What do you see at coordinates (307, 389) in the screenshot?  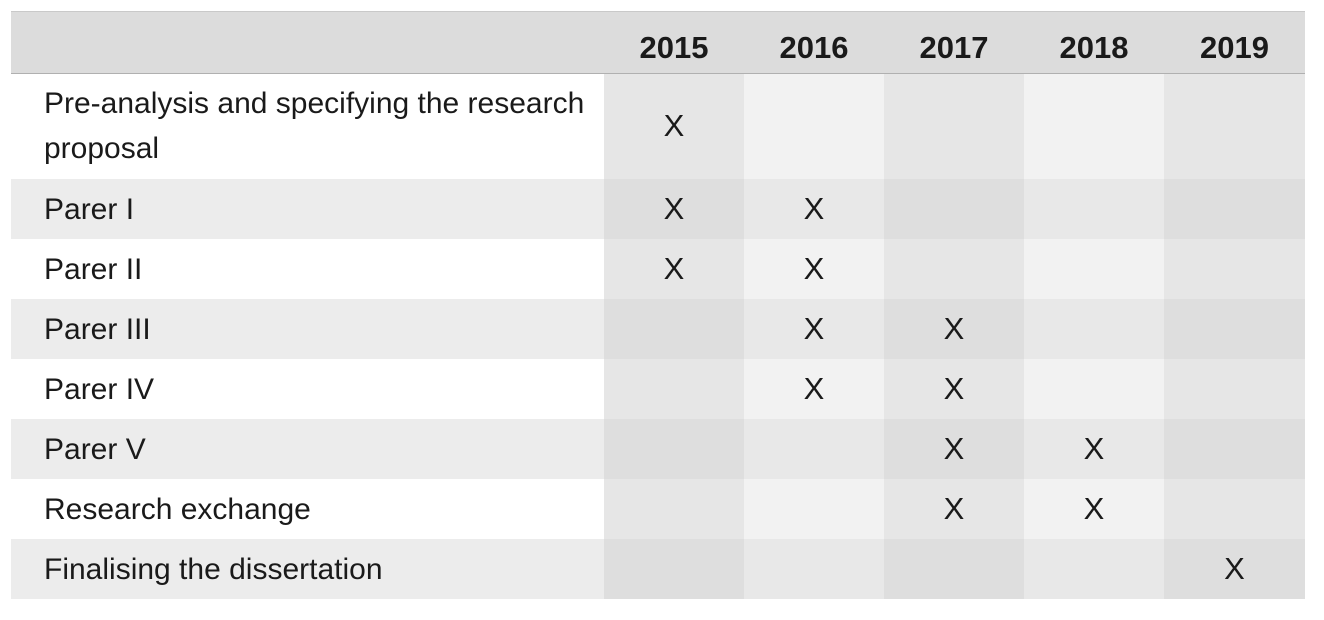 I see `activity-cell: Parer IV` at bounding box center [307, 389].